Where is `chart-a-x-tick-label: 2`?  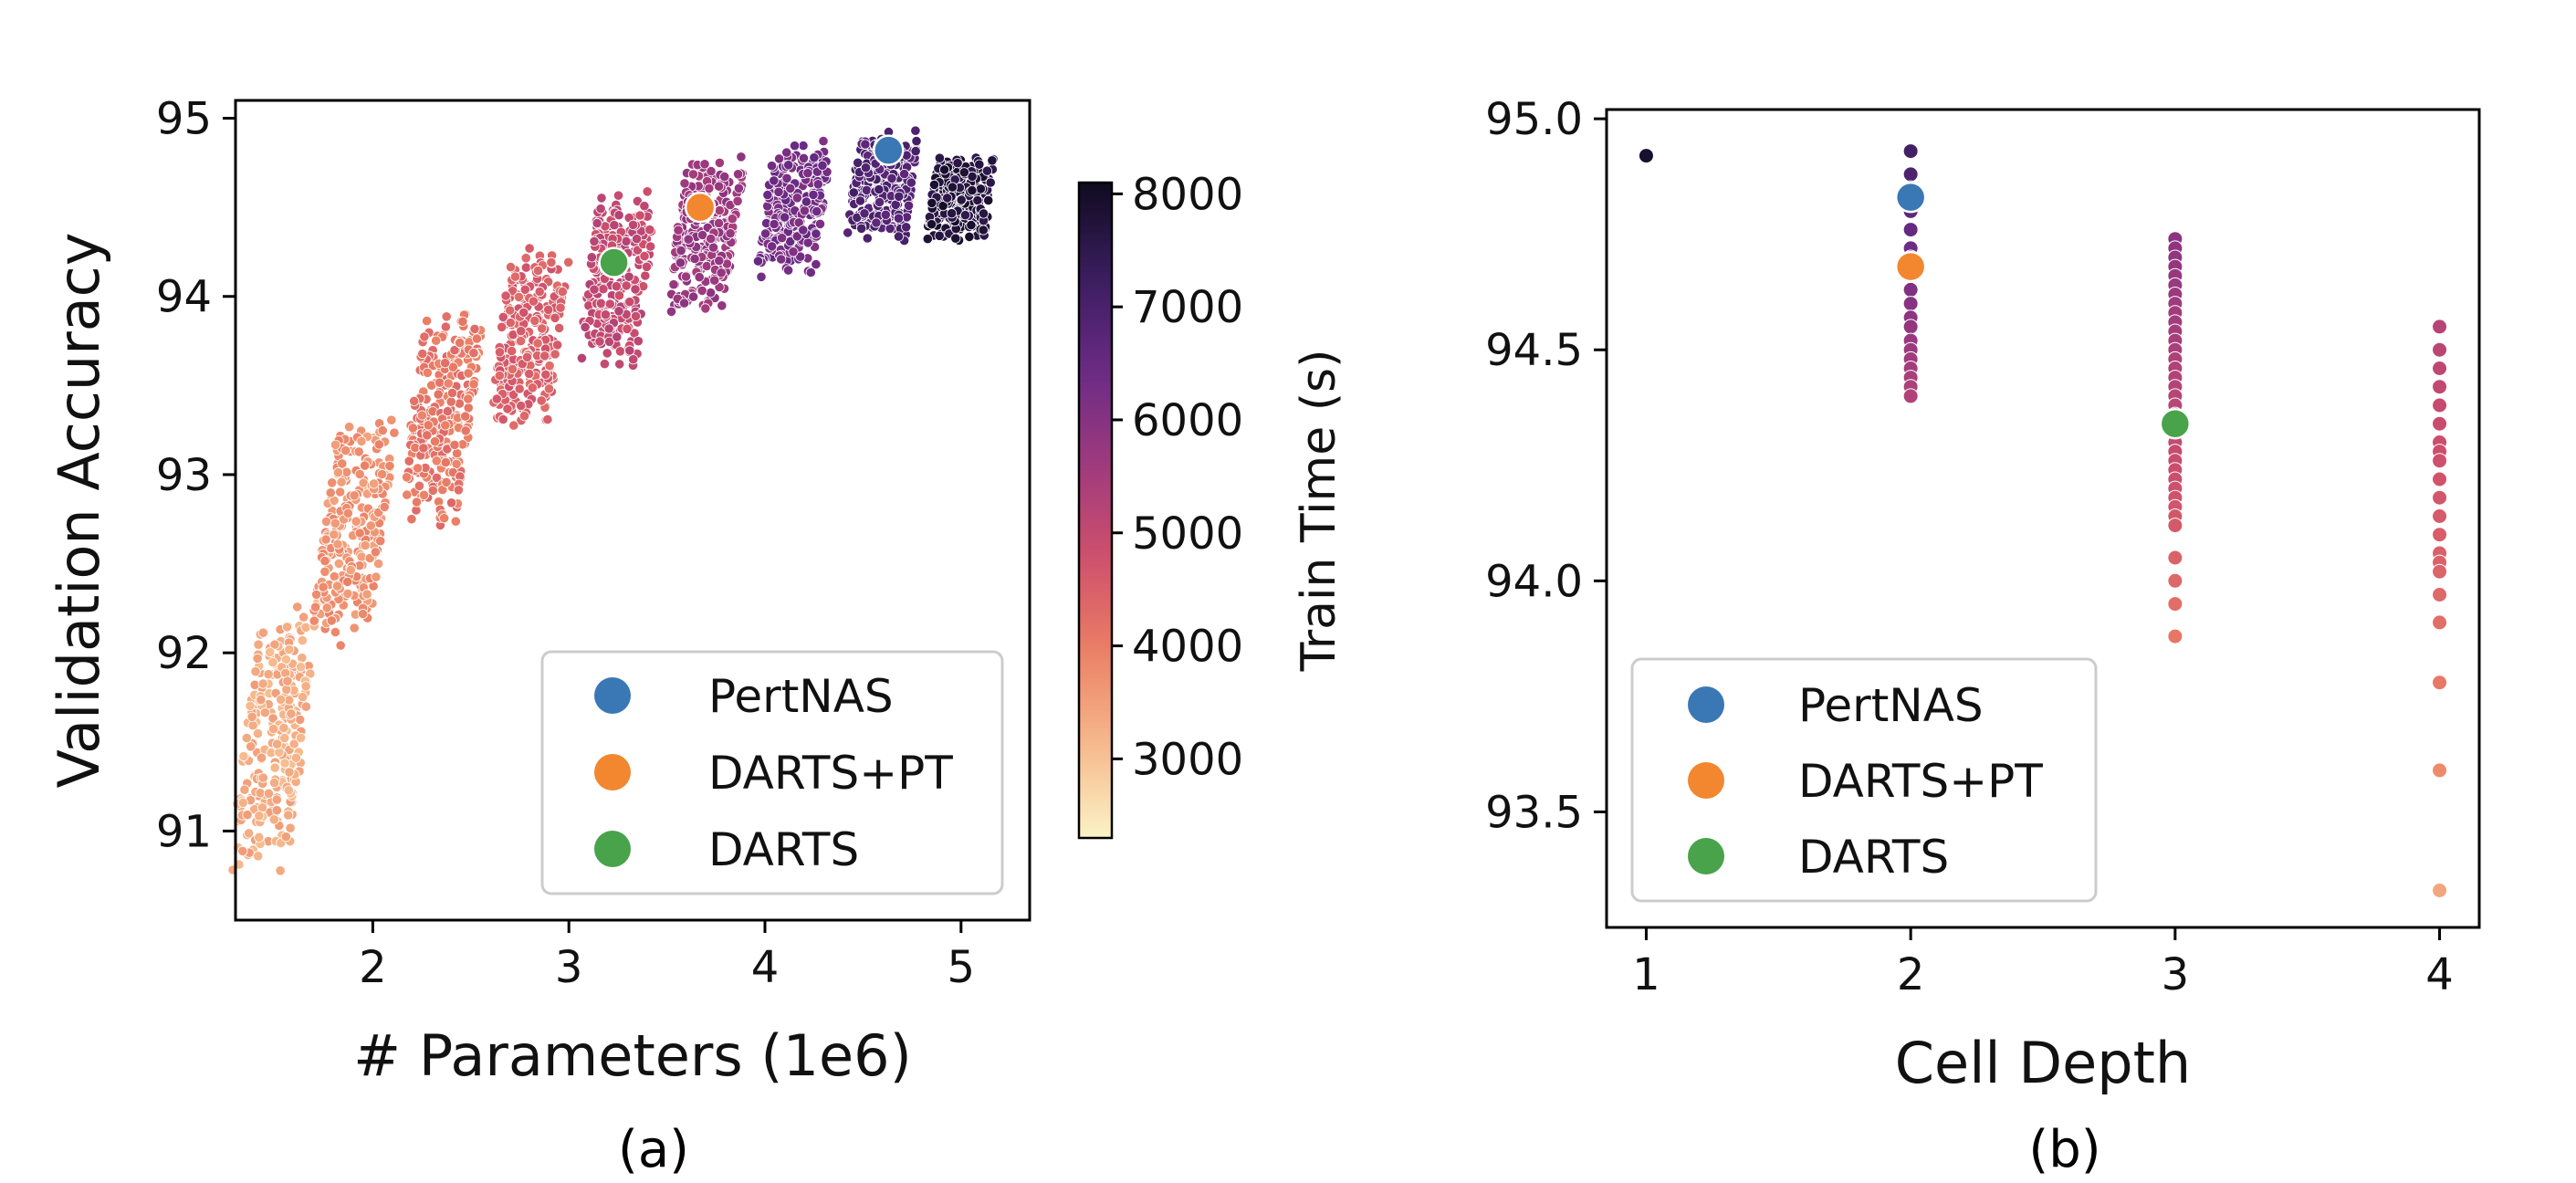 chart-a-x-tick-label: 2 is located at coordinates (373, 967).